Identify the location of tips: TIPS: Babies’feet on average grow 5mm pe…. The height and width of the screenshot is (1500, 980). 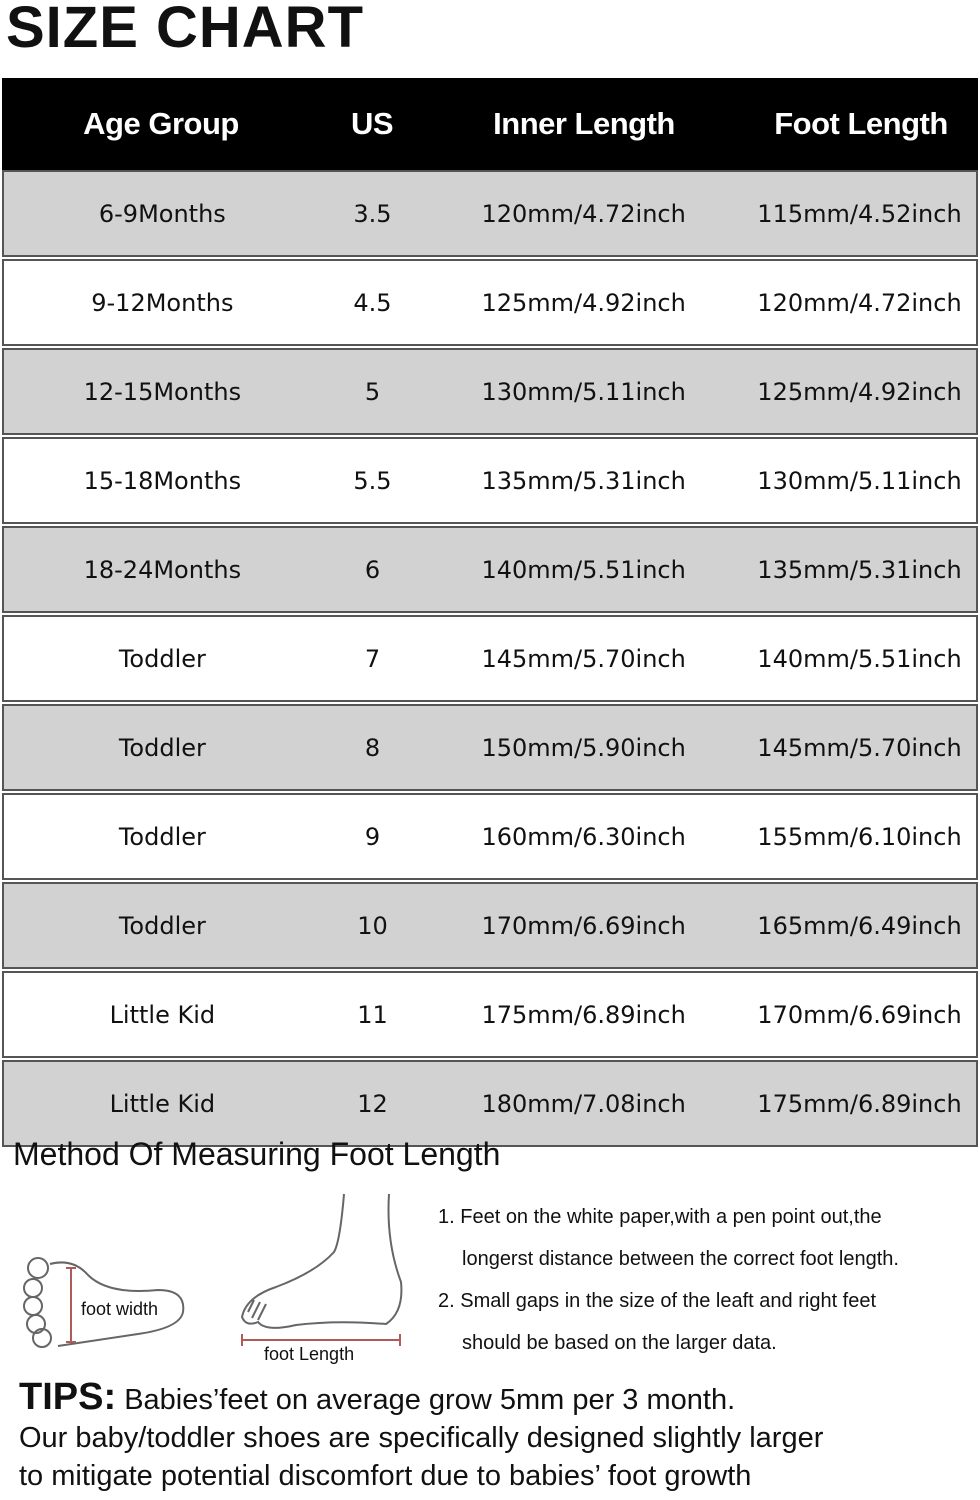
(421, 1436).